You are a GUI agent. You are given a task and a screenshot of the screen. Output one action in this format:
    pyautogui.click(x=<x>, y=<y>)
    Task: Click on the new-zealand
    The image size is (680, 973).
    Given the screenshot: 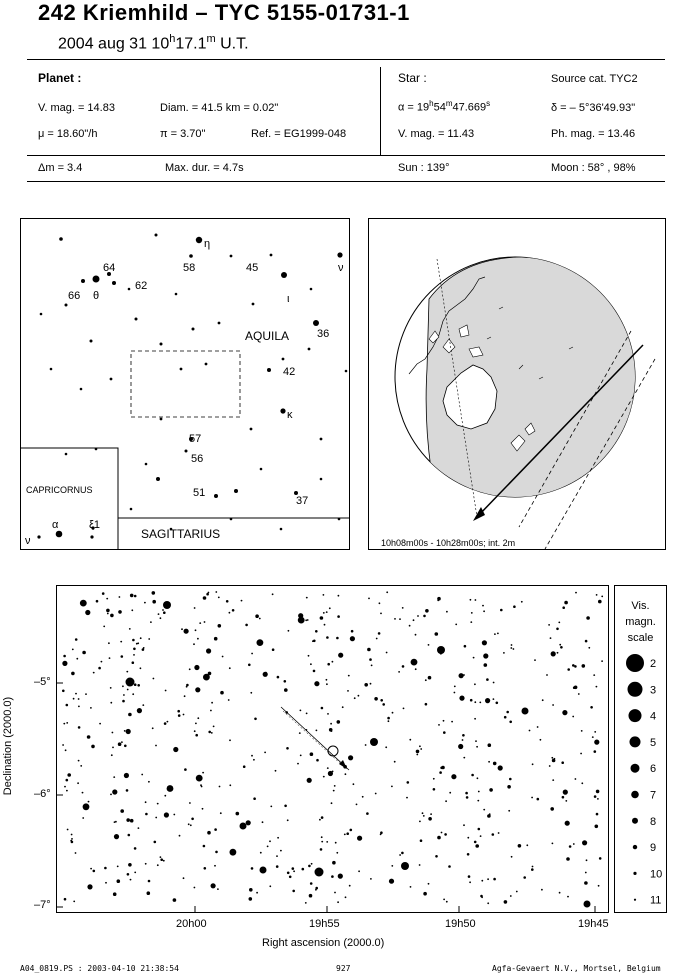 What is the action you would take?
    pyautogui.click(x=523, y=437)
    